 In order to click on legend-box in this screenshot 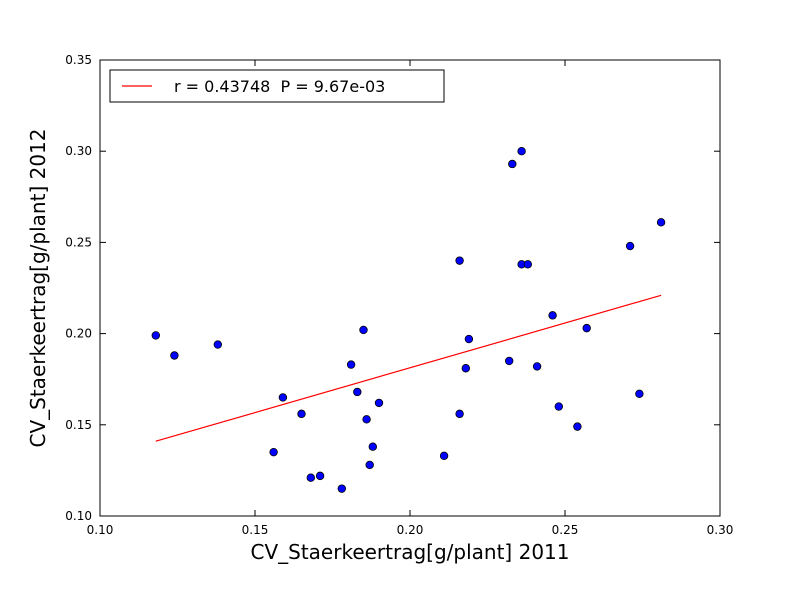, I will do `click(277, 86)`.